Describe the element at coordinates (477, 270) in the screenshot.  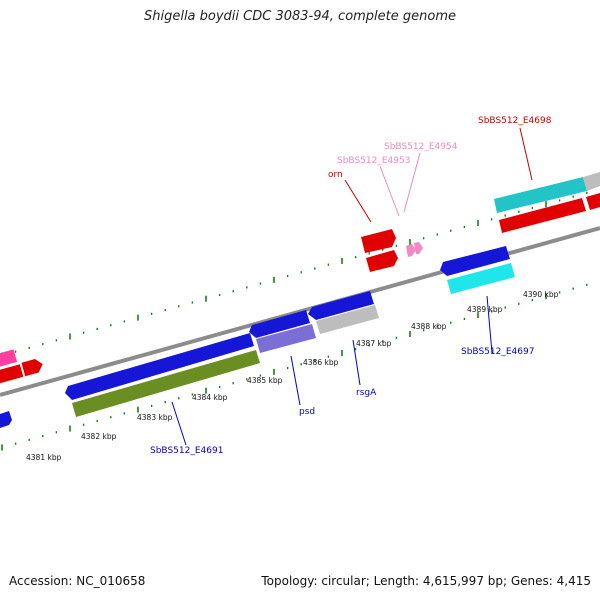
I see `gene-feature-sbbs512-e4697` at that location.